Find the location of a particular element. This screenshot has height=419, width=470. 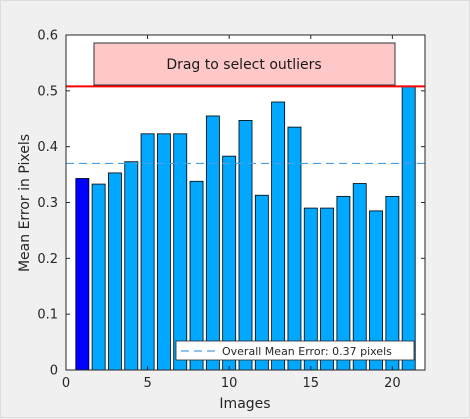

drag-select-button: Drag to select outliers is located at coordinates (244, 64).